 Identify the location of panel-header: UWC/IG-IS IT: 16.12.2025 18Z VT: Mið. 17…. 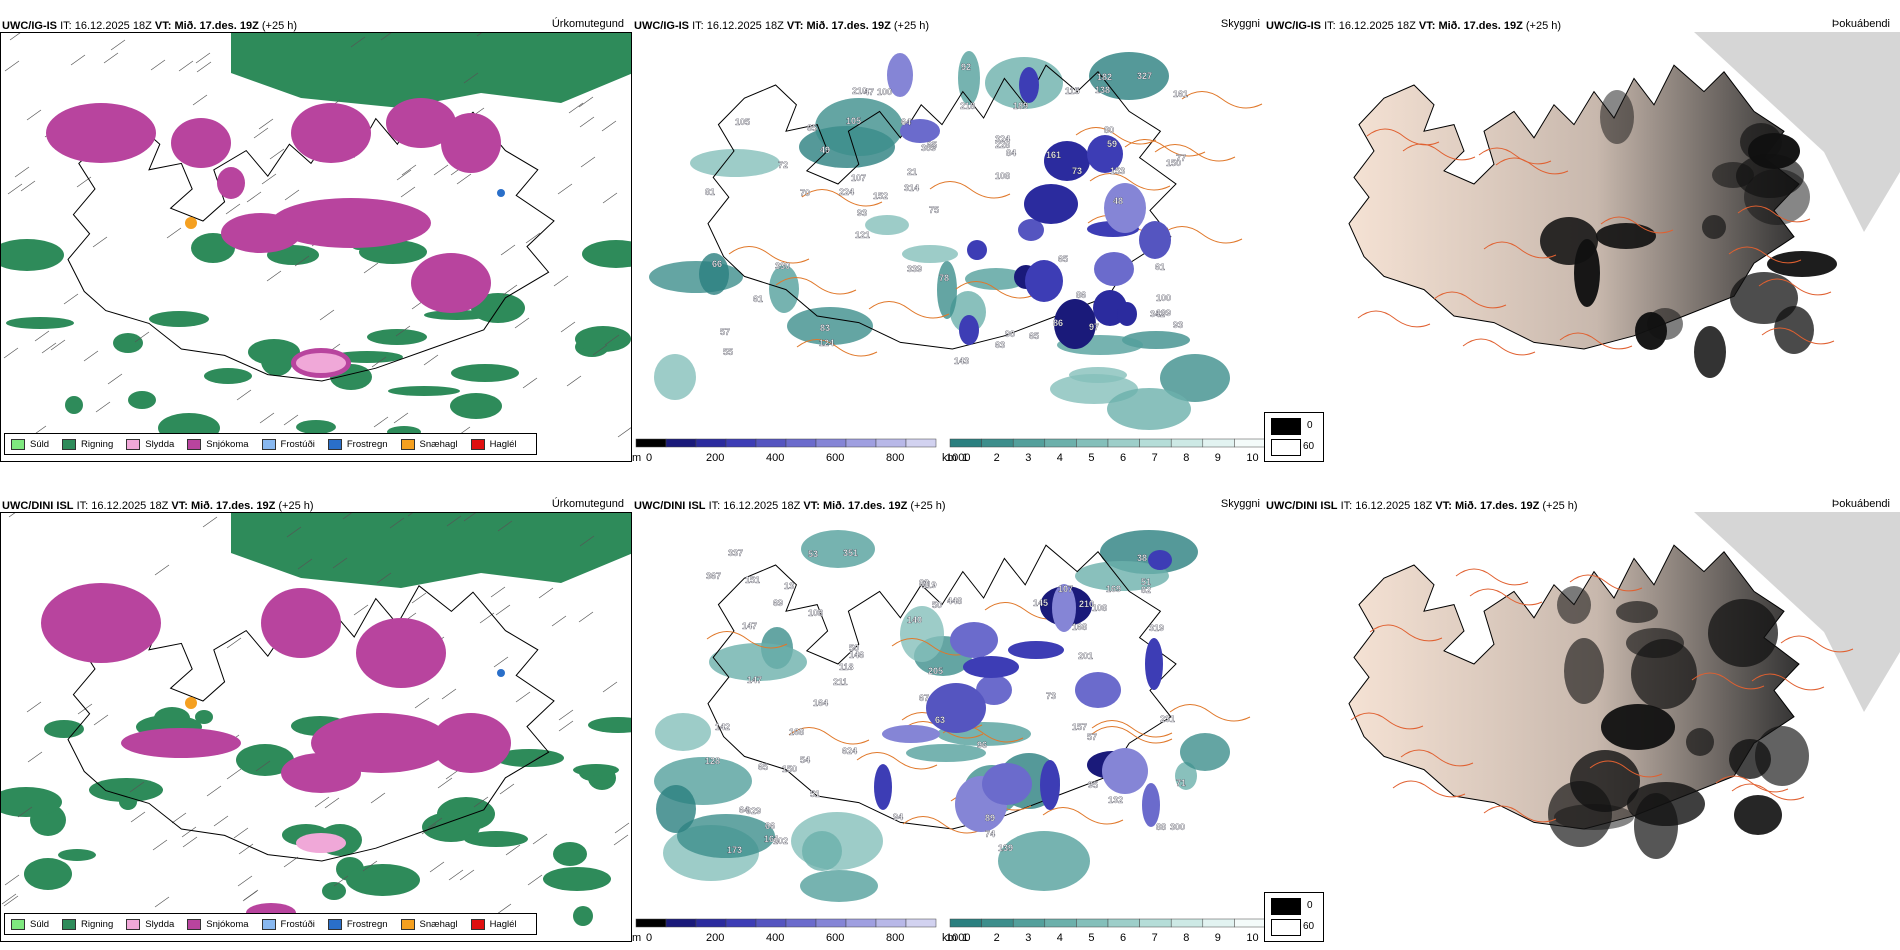
(1414, 26).